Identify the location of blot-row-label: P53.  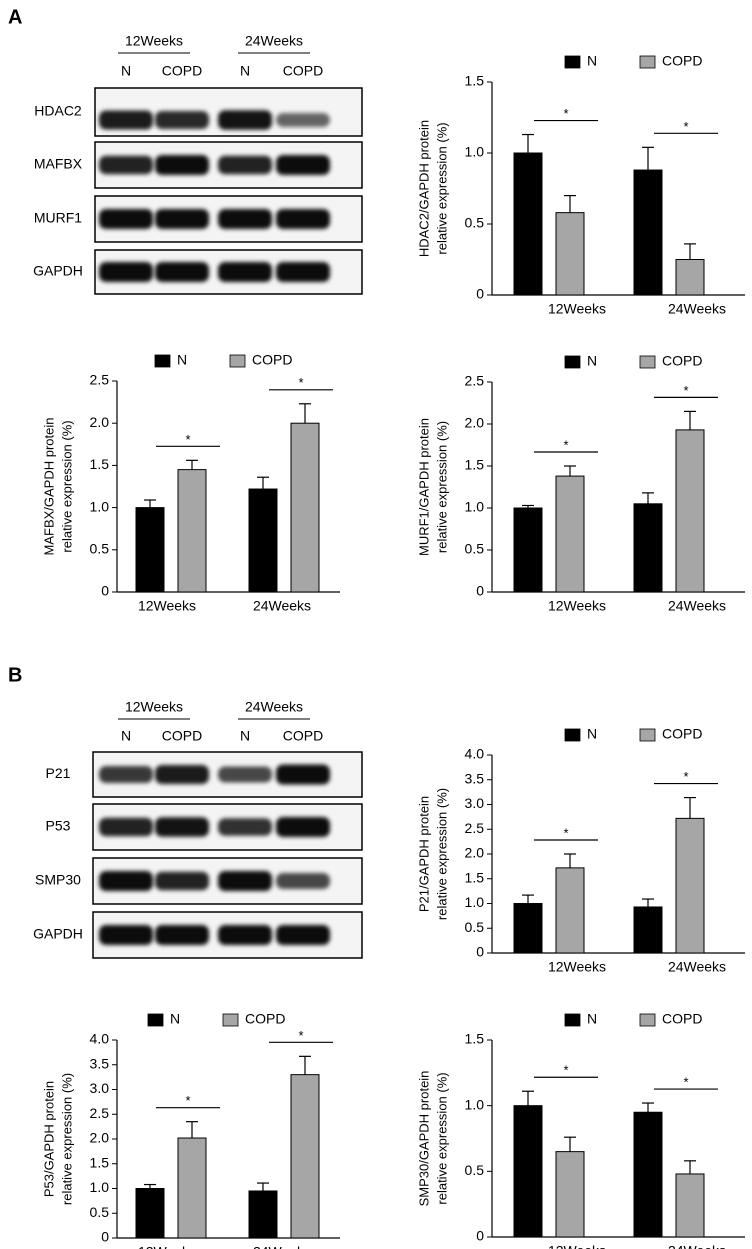
(58, 826).